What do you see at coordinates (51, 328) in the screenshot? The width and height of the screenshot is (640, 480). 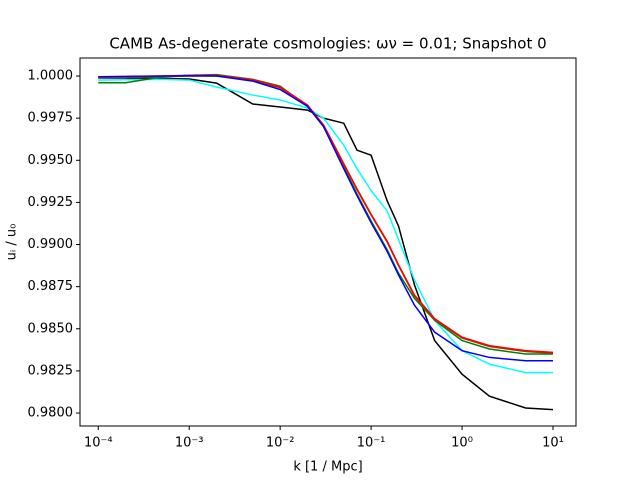 I see `y-tick-label: 0.9850` at bounding box center [51, 328].